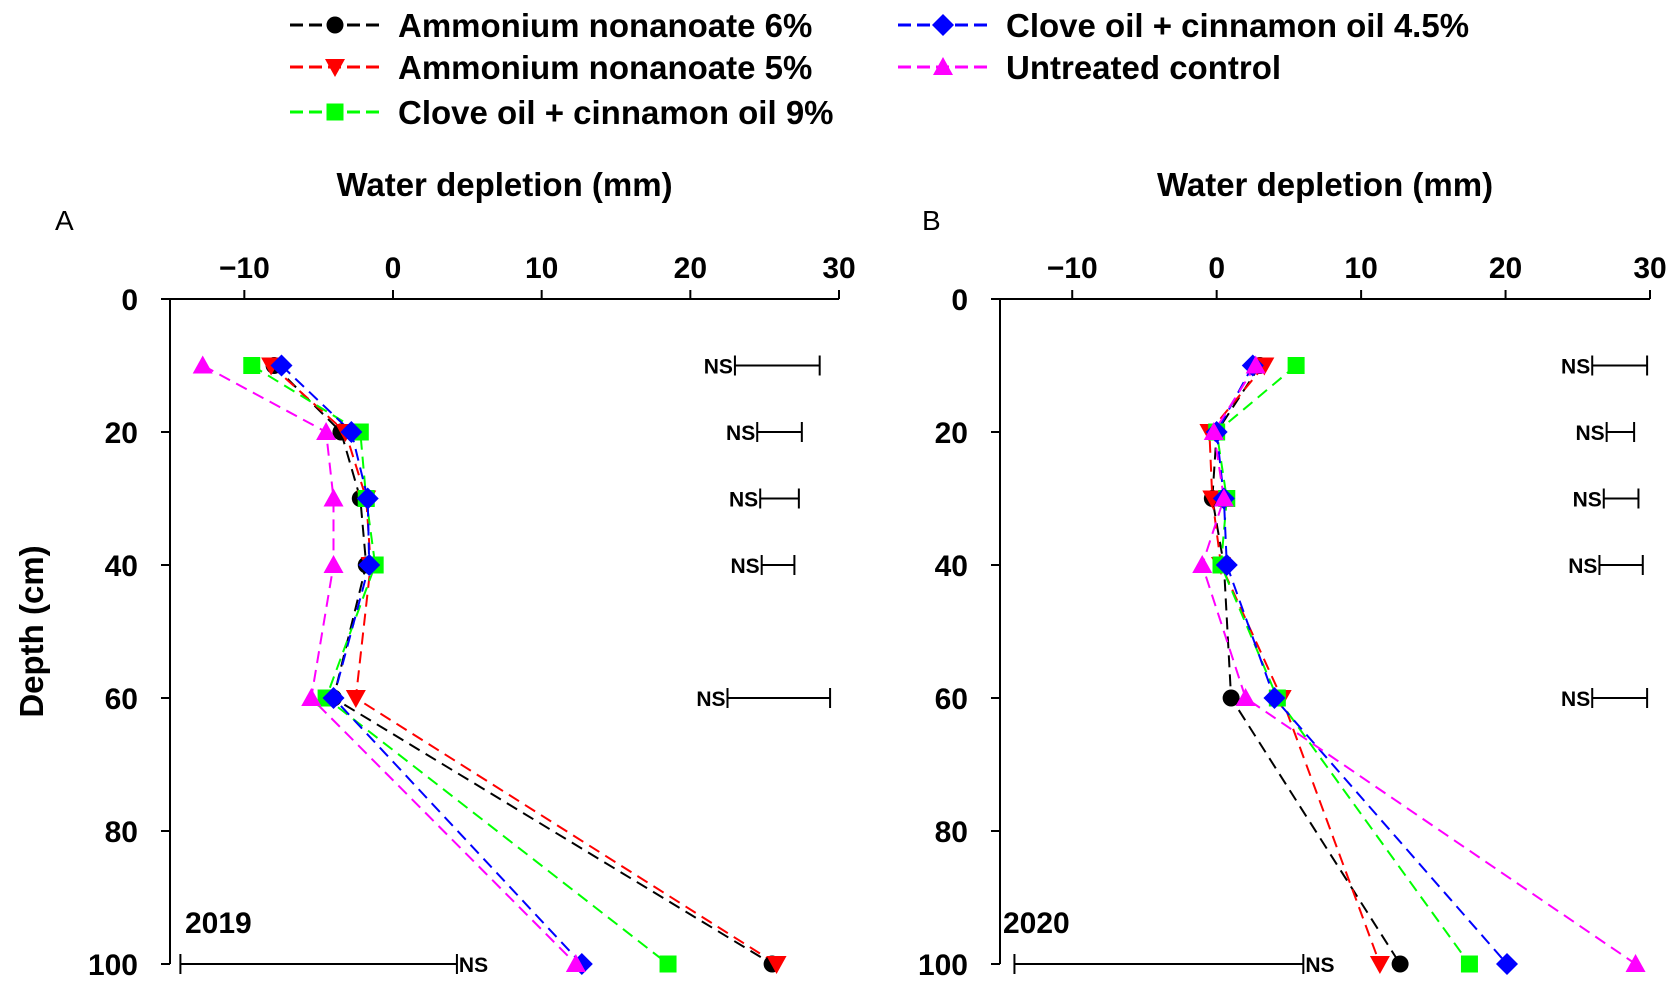  I want to click on panel-a-y-axis-title: Depth (cm), so click(31, 631).